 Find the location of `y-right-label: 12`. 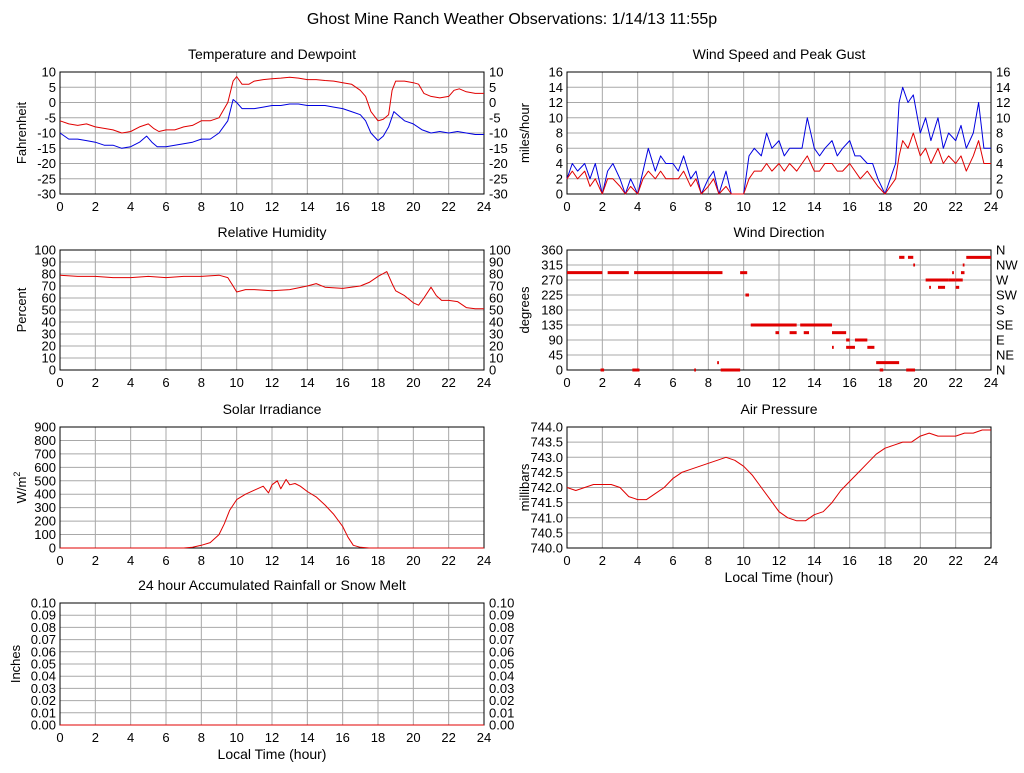

y-right-label: 12 is located at coordinates (1003, 102).